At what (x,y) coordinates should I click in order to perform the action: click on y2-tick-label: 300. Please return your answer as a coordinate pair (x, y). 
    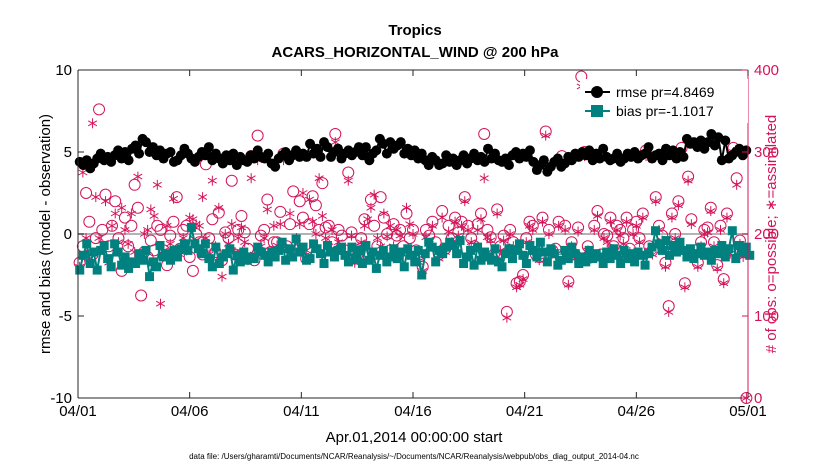
    Looking at the image, I should click on (766, 152).